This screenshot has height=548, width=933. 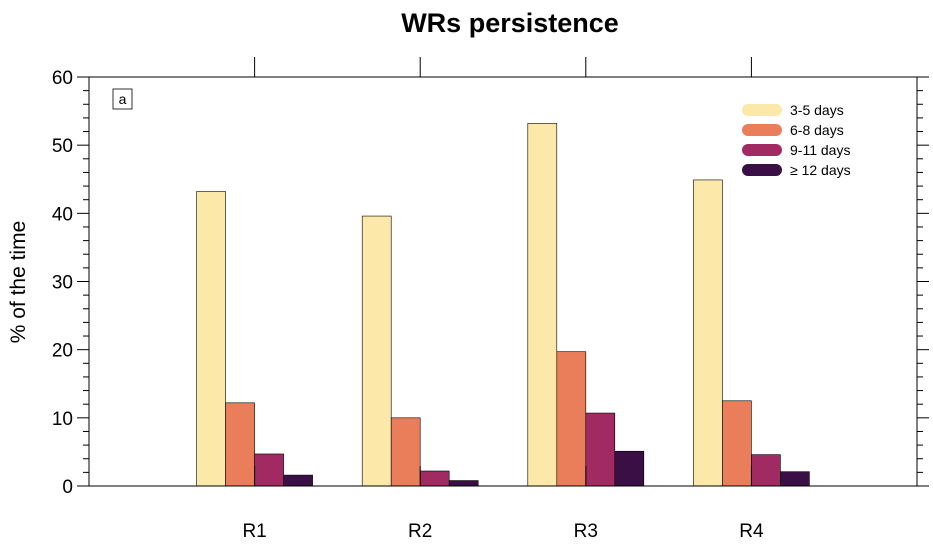 I want to click on y-tick-label: 60, so click(x=62, y=78).